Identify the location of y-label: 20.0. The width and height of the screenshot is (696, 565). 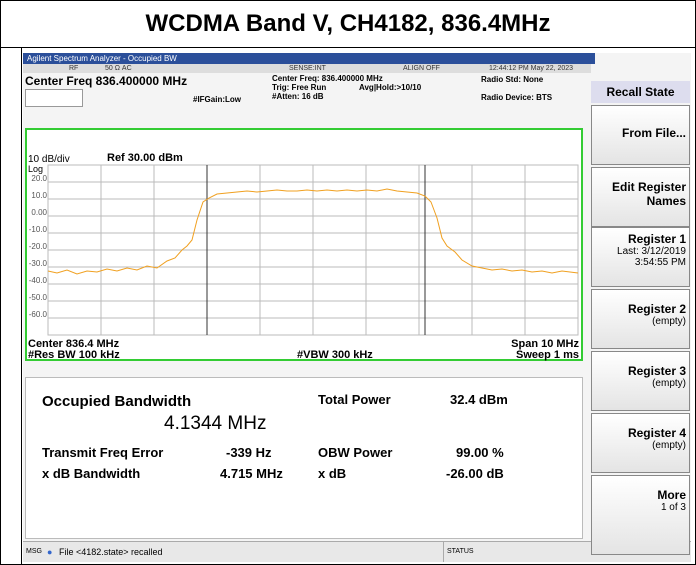
(39, 178).